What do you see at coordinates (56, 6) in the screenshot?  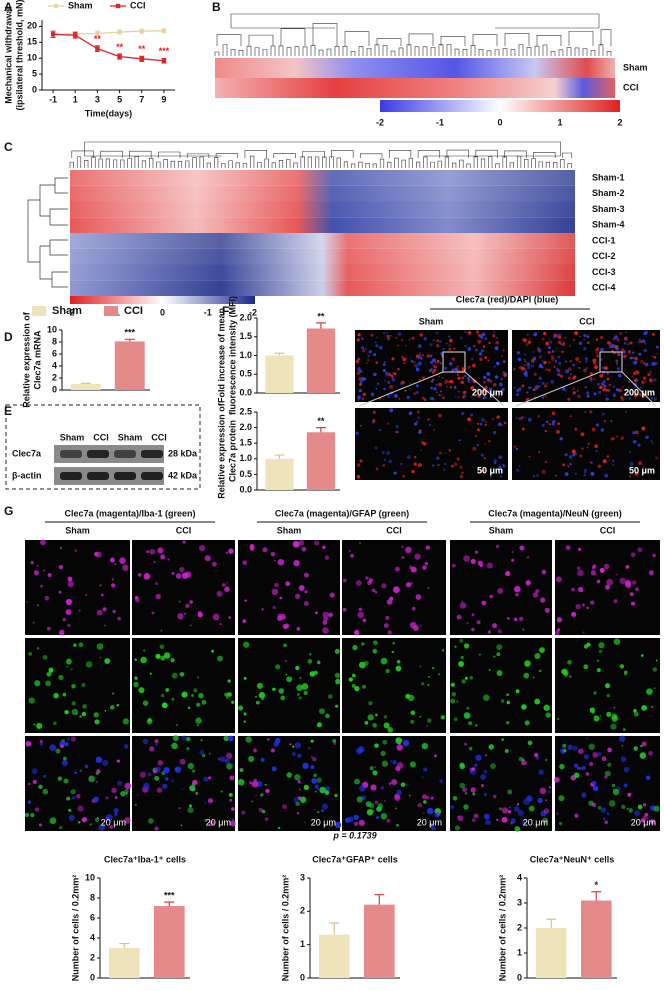 I see `legend-marker` at bounding box center [56, 6].